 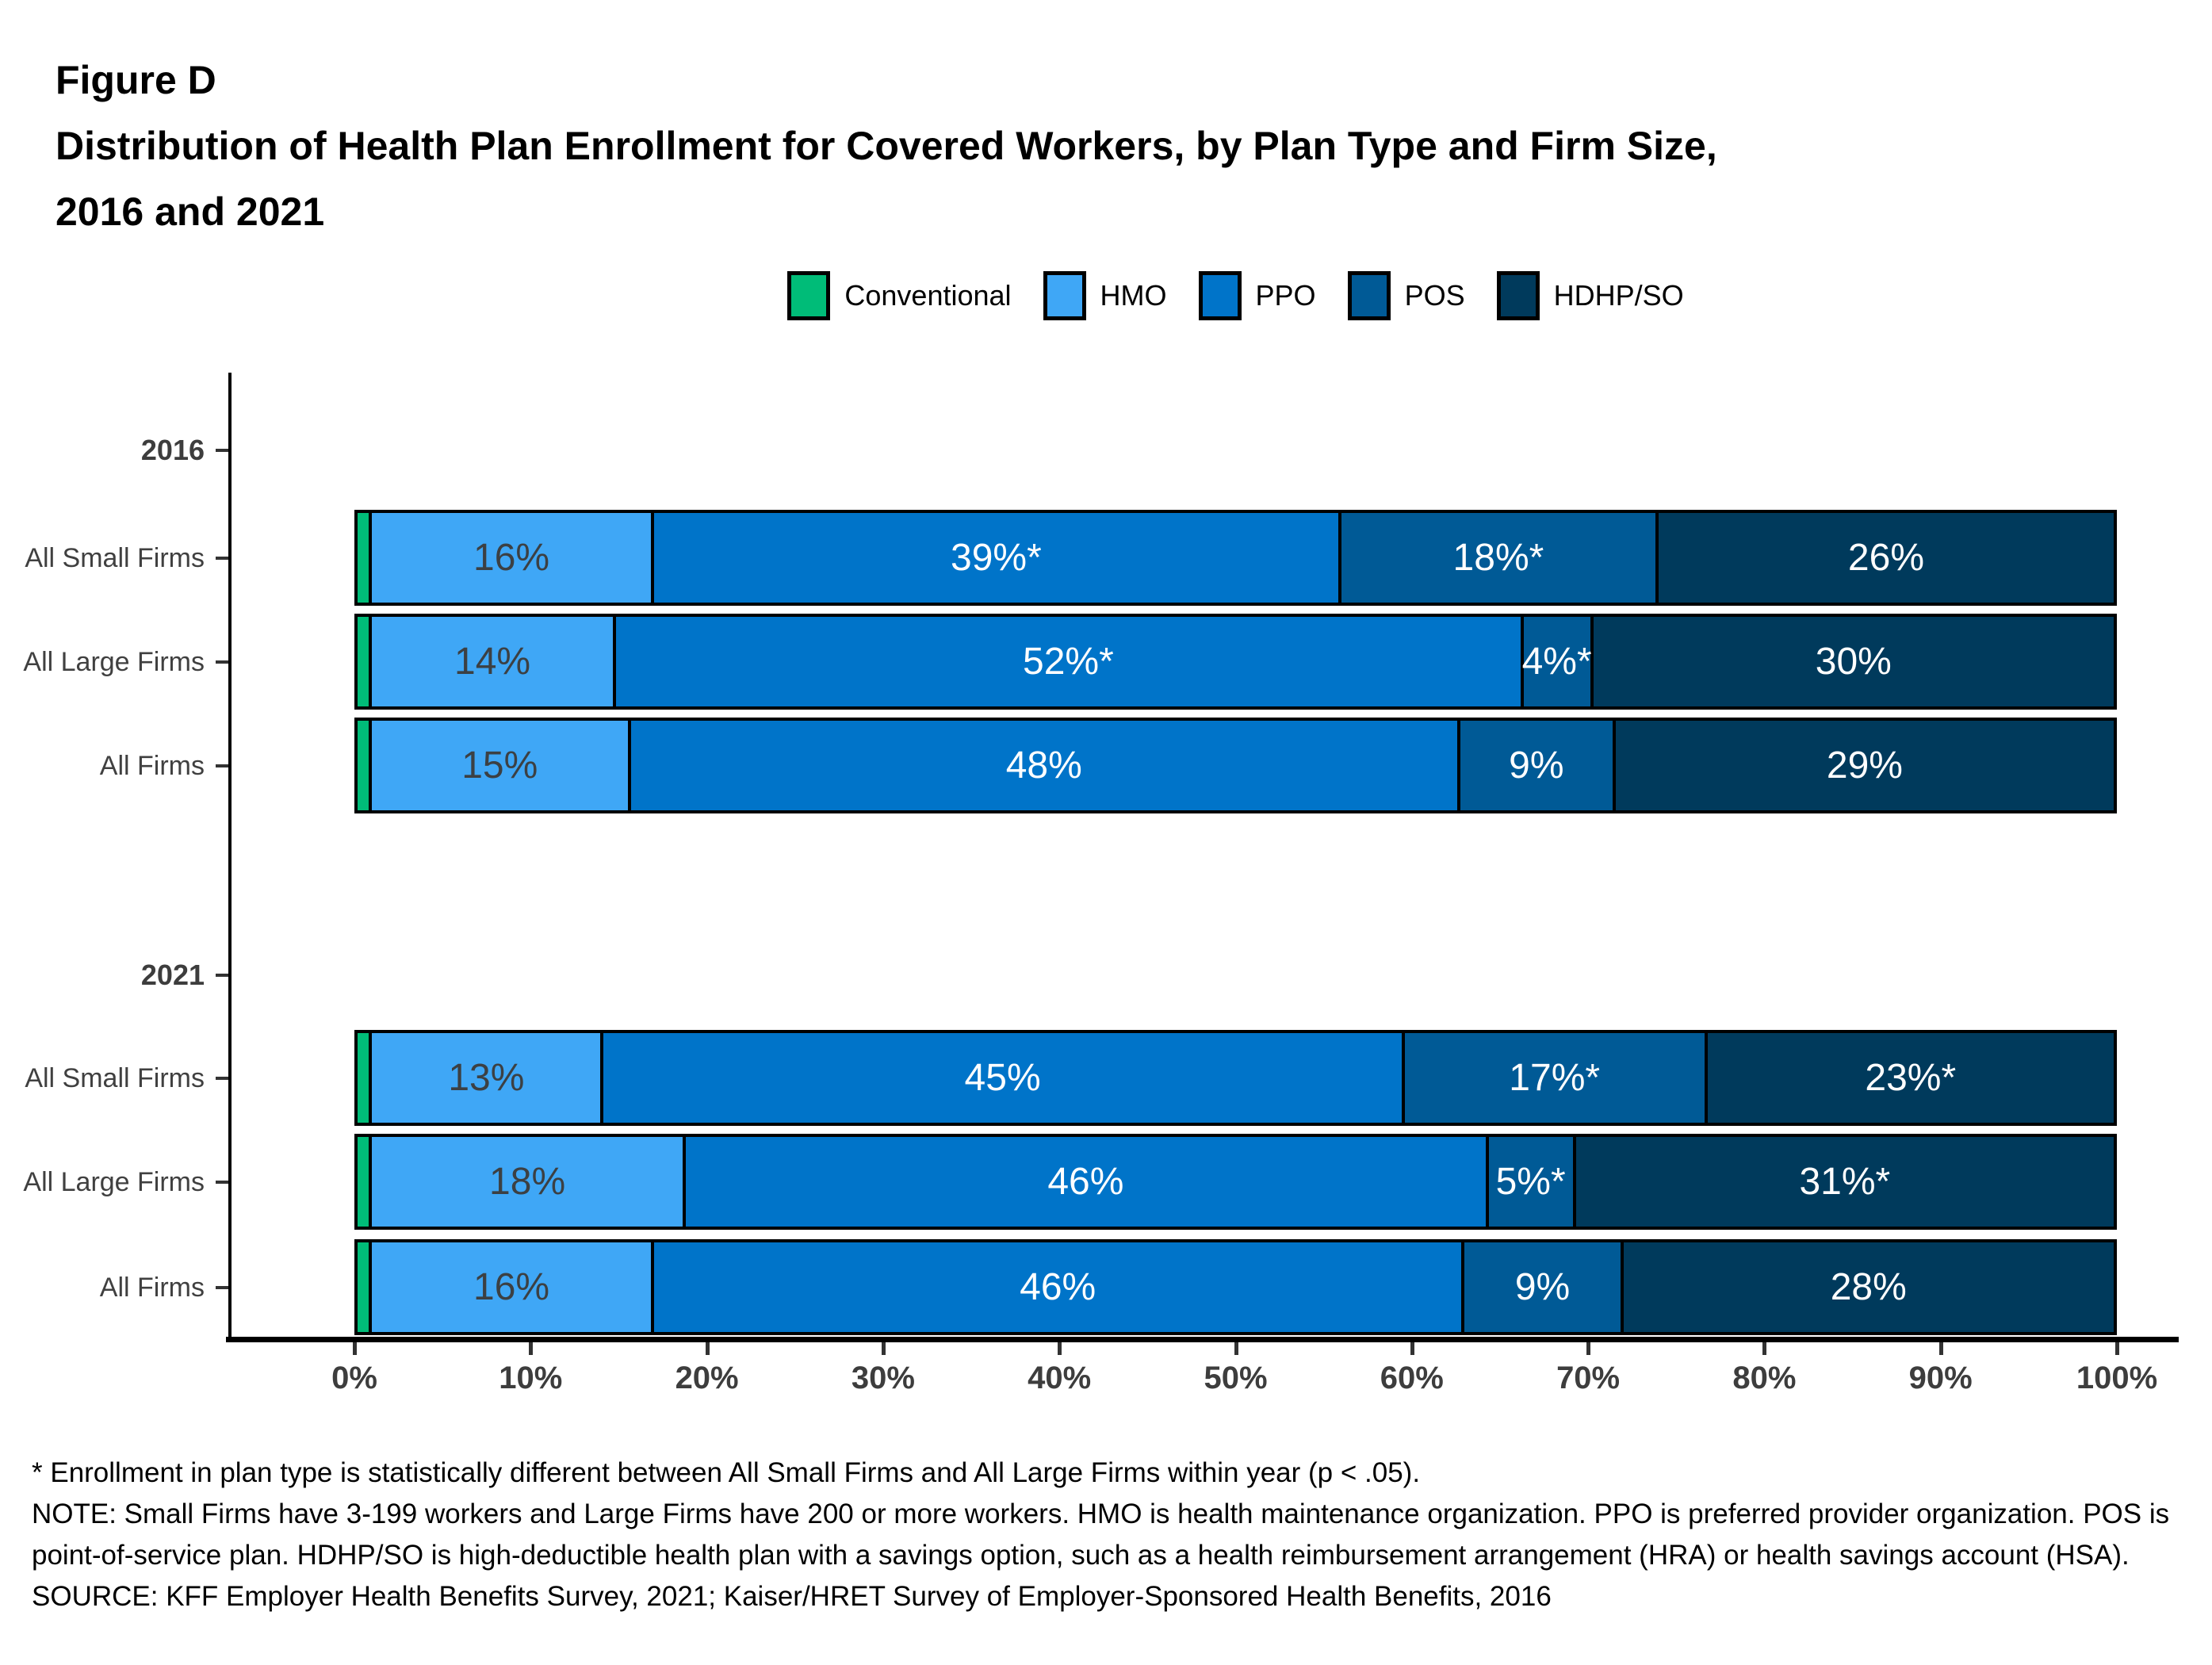 What do you see at coordinates (513, 1287) in the screenshot?
I see `bar-segment-hmo: 16%` at bounding box center [513, 1287].